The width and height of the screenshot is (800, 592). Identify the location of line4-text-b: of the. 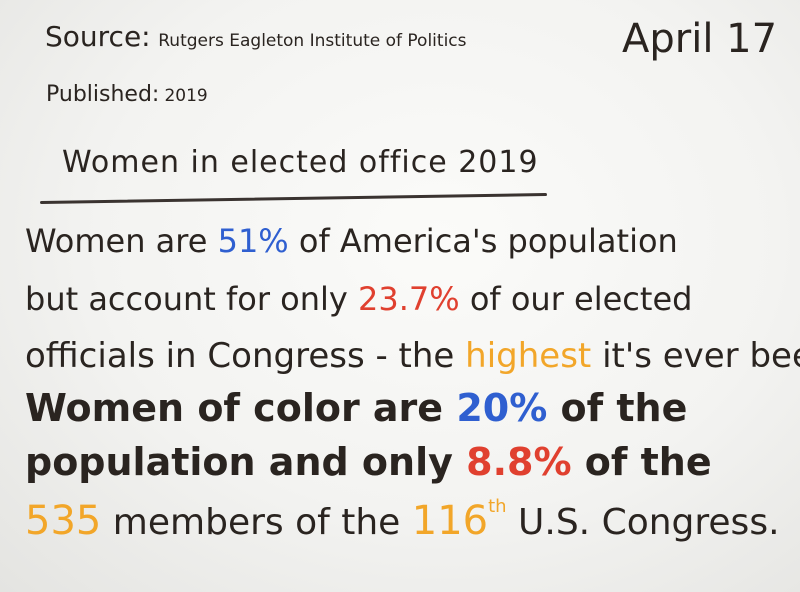
(617, 408).